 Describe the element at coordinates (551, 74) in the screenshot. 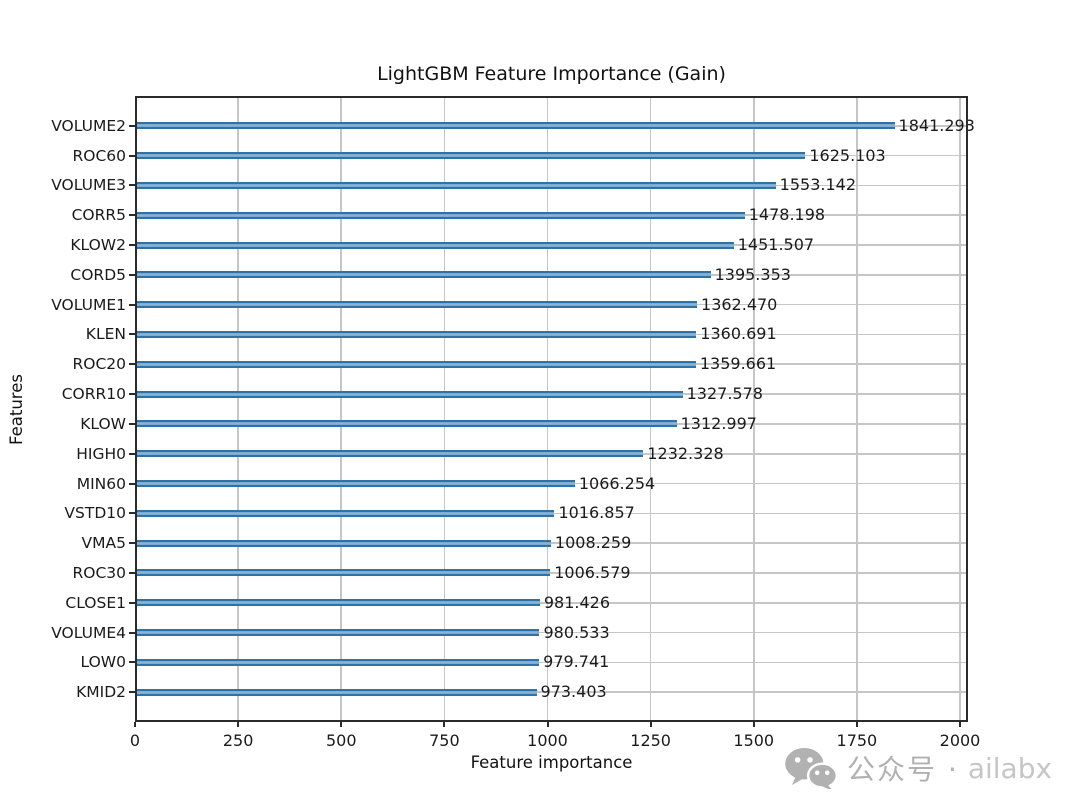

I see `chart-title: LightGBM Feature Importance (Gain)` at that location.